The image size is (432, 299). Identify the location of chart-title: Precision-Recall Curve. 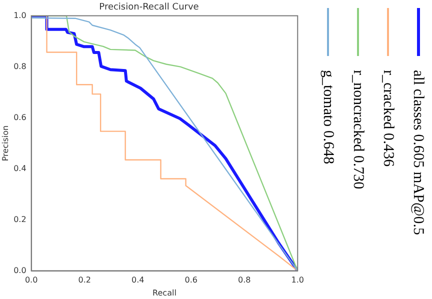
(149, 7).